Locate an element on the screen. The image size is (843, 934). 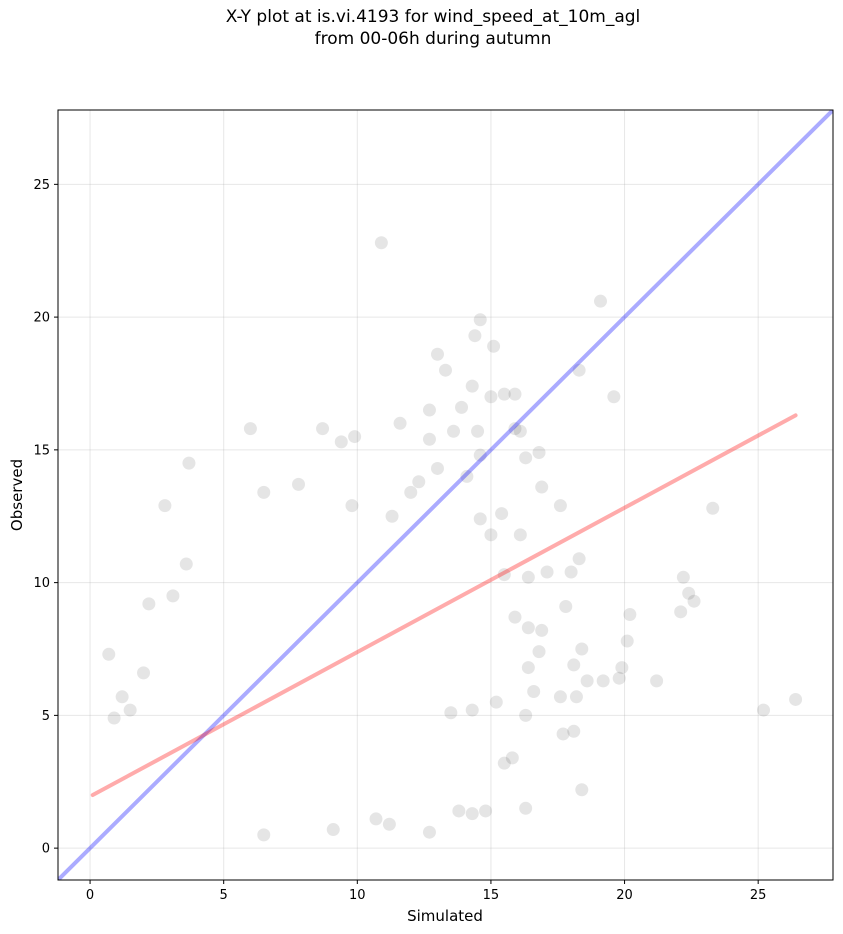
y-tick-label: 25 is located at coordinates (41, 185).